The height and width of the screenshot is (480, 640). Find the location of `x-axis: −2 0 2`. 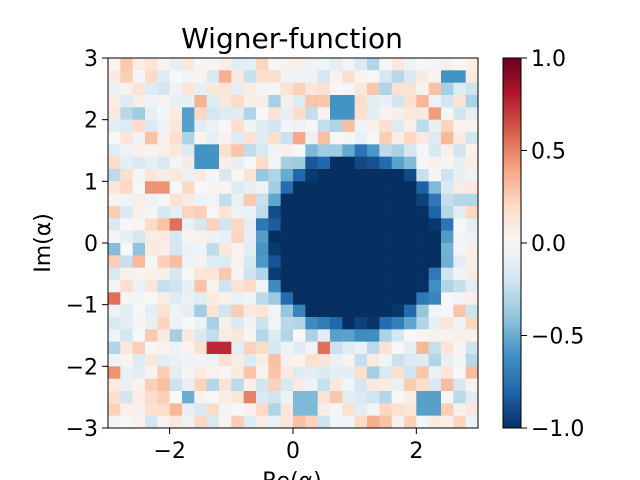

x-axis: −2 0 2 is located at coordinates (288, 446).